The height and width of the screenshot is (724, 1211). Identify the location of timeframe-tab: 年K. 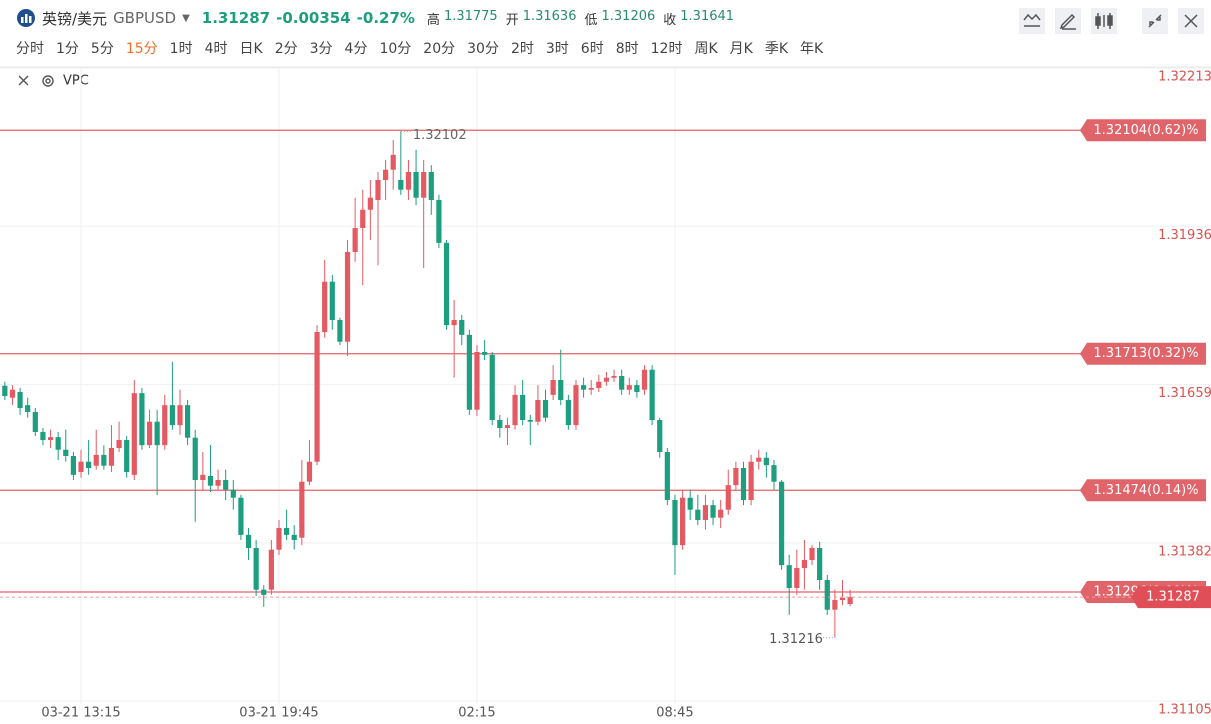
(812, 49).